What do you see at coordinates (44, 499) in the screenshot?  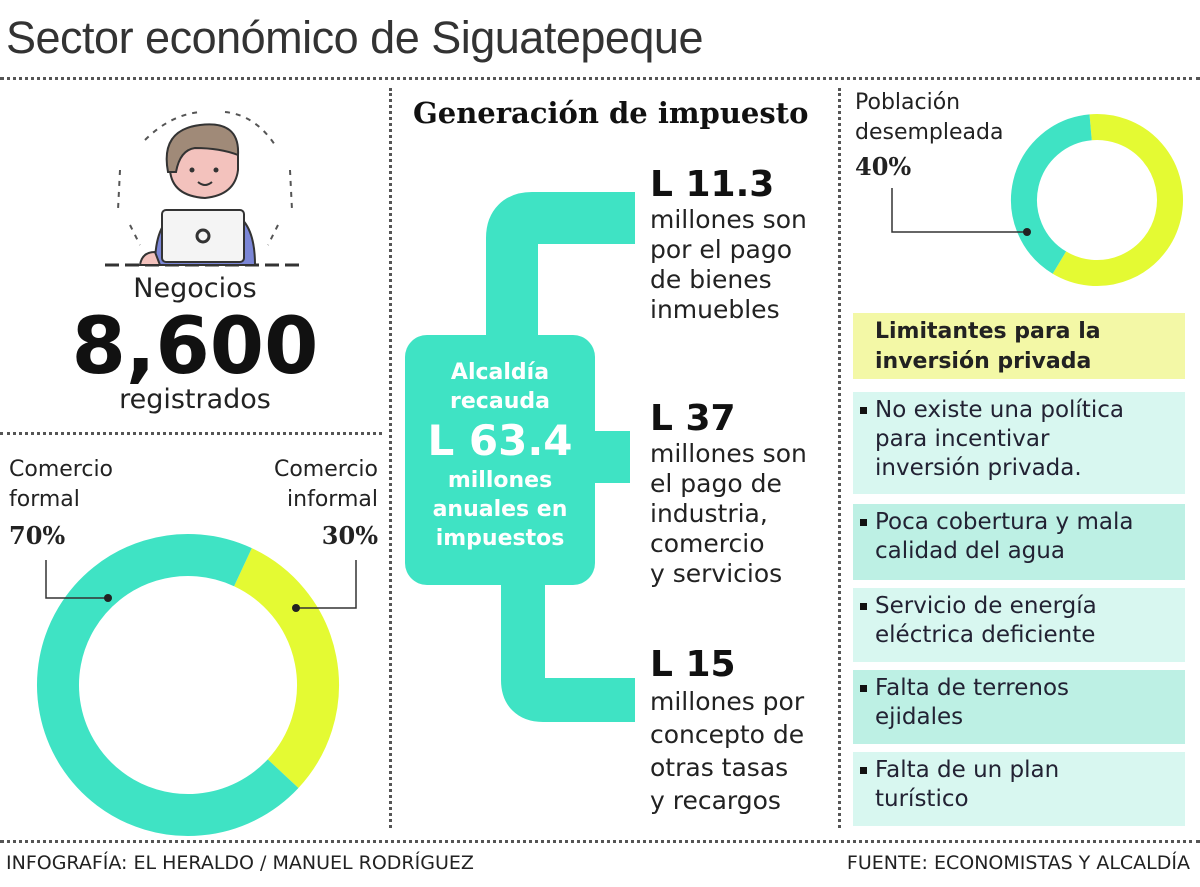 I see `formal-label-line: formal` at bounding box center [44, 499].